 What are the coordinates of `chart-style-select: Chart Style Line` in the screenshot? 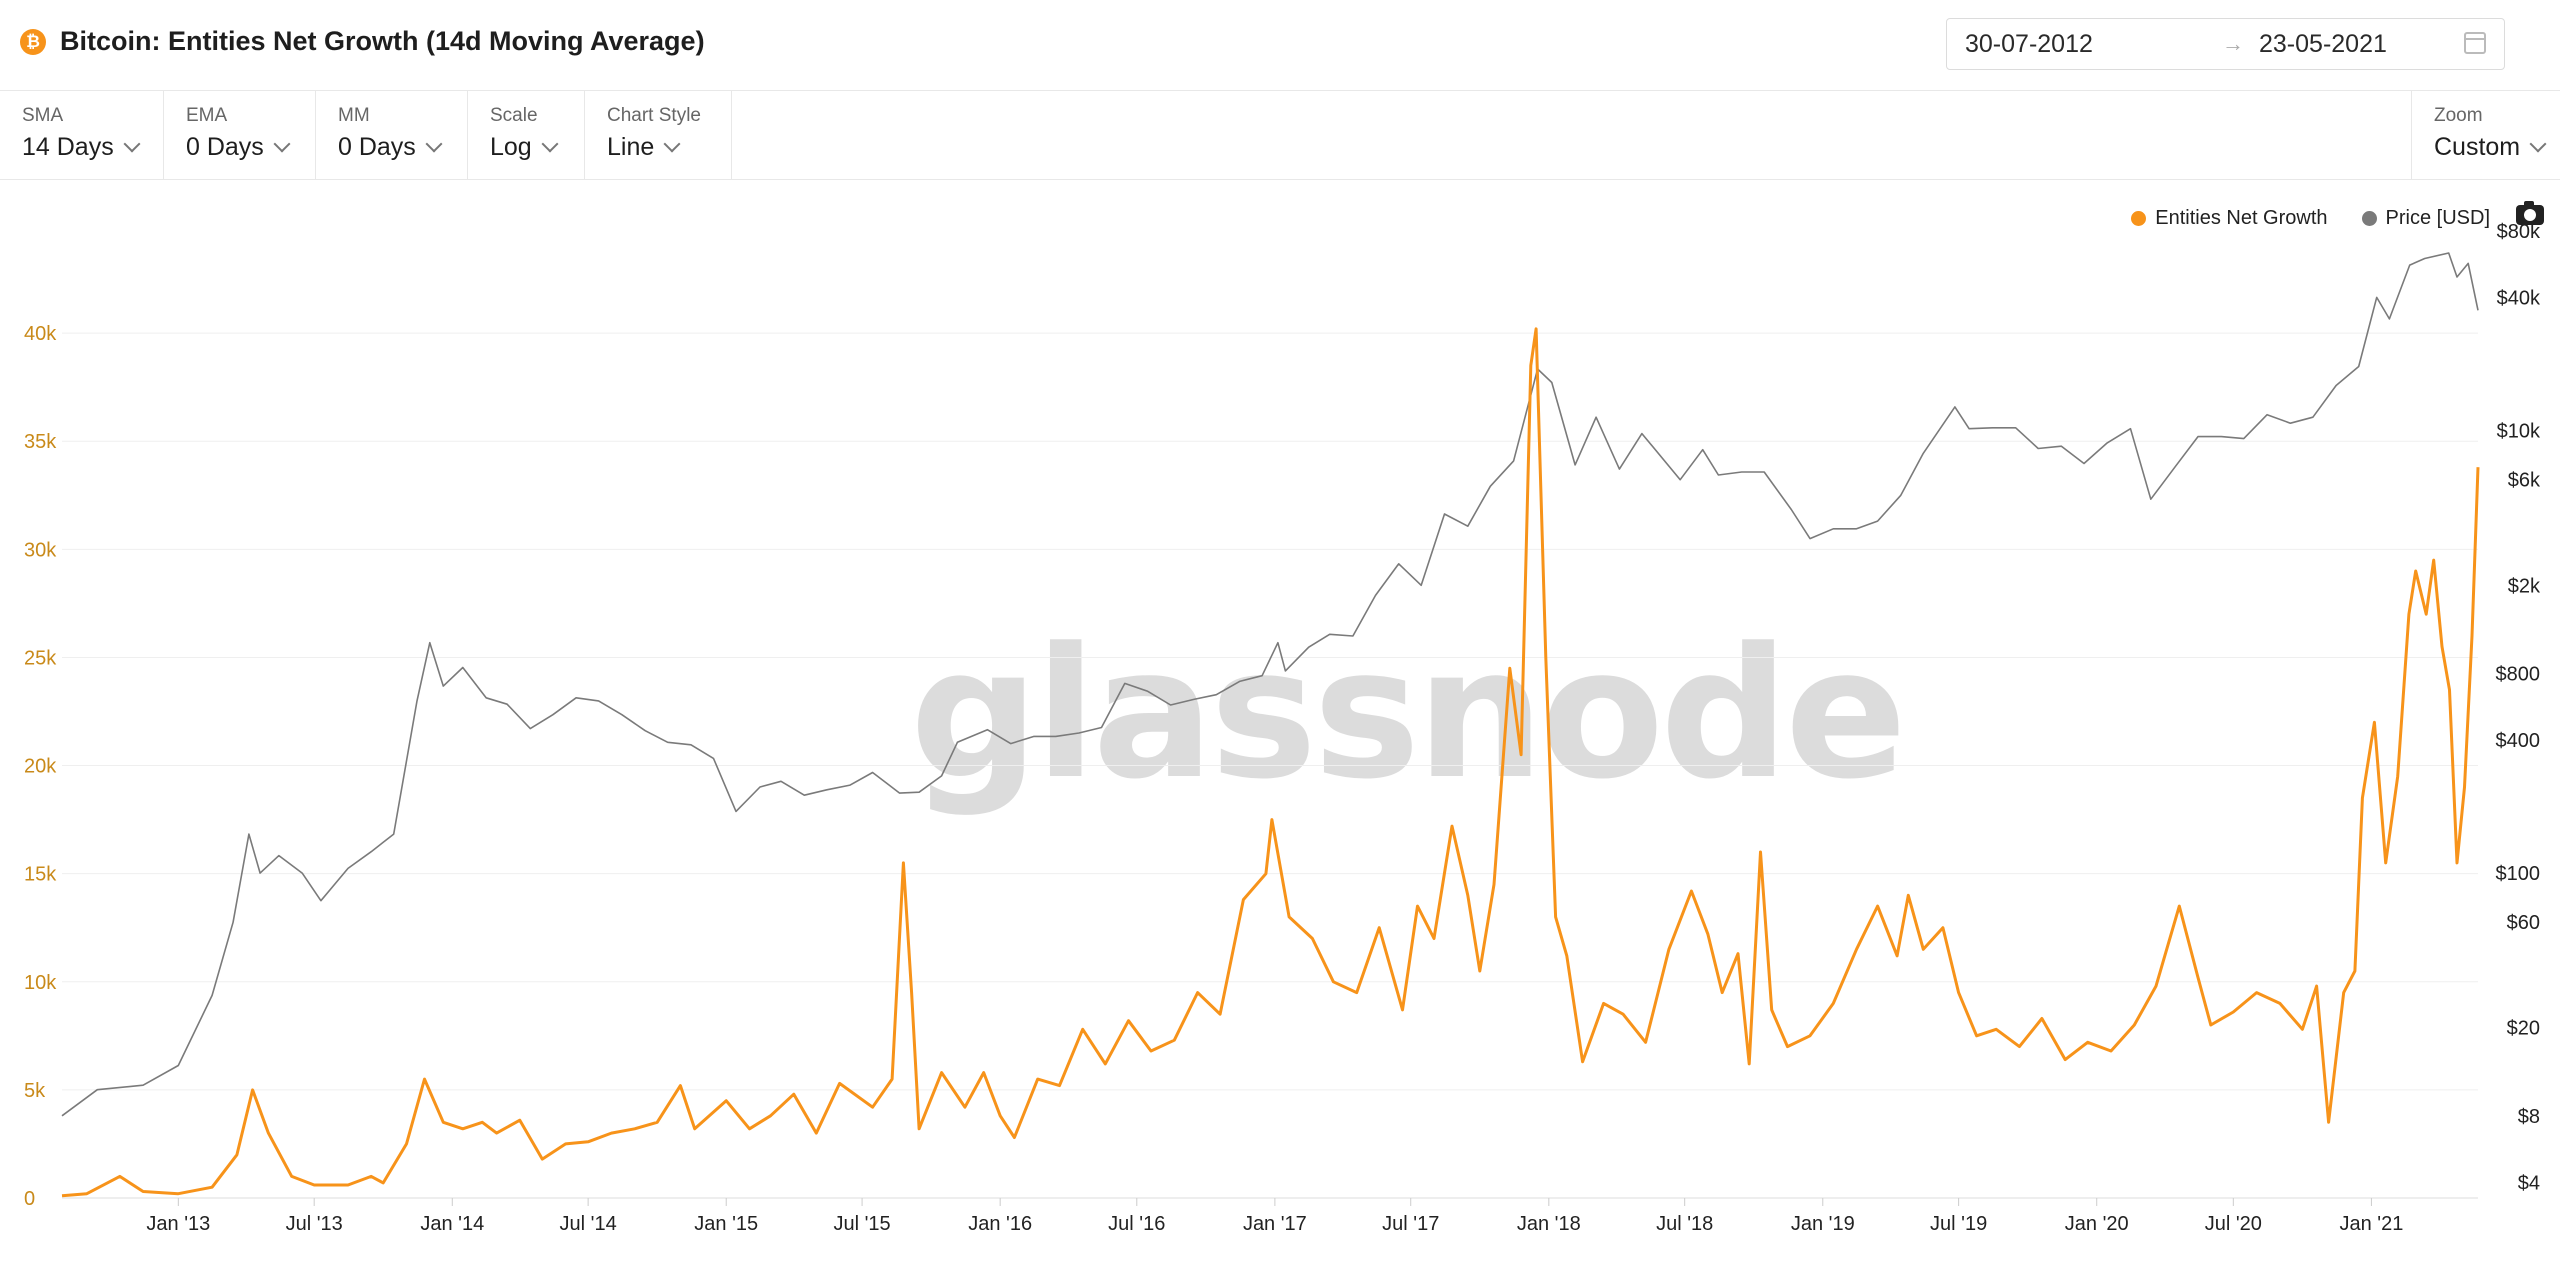 It's located at (658, 135).